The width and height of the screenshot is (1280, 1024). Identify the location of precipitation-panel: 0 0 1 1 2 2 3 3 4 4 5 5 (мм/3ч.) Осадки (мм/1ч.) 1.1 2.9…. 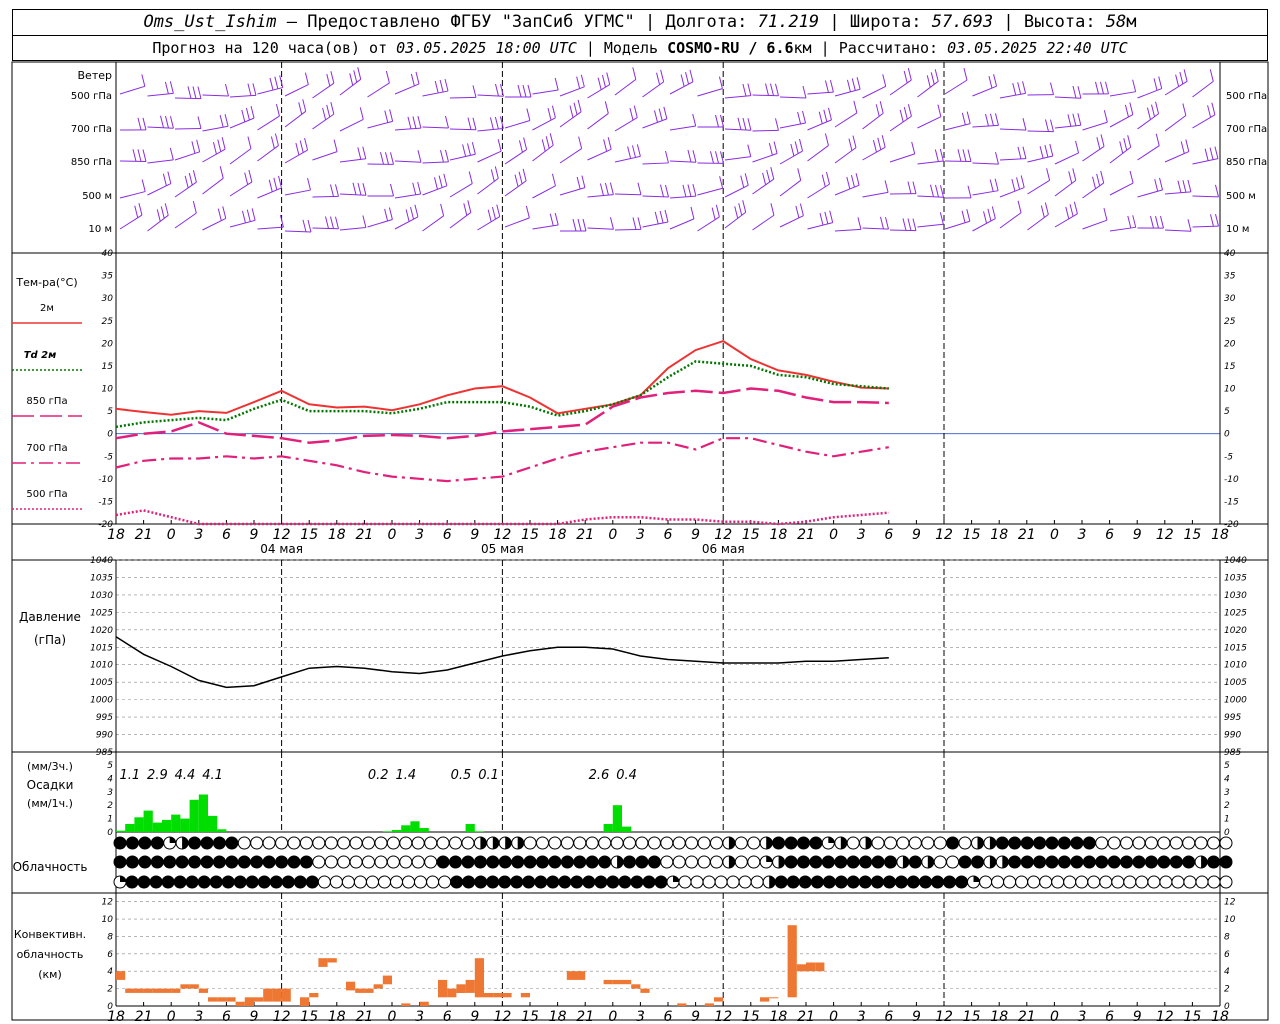
(628, 795).